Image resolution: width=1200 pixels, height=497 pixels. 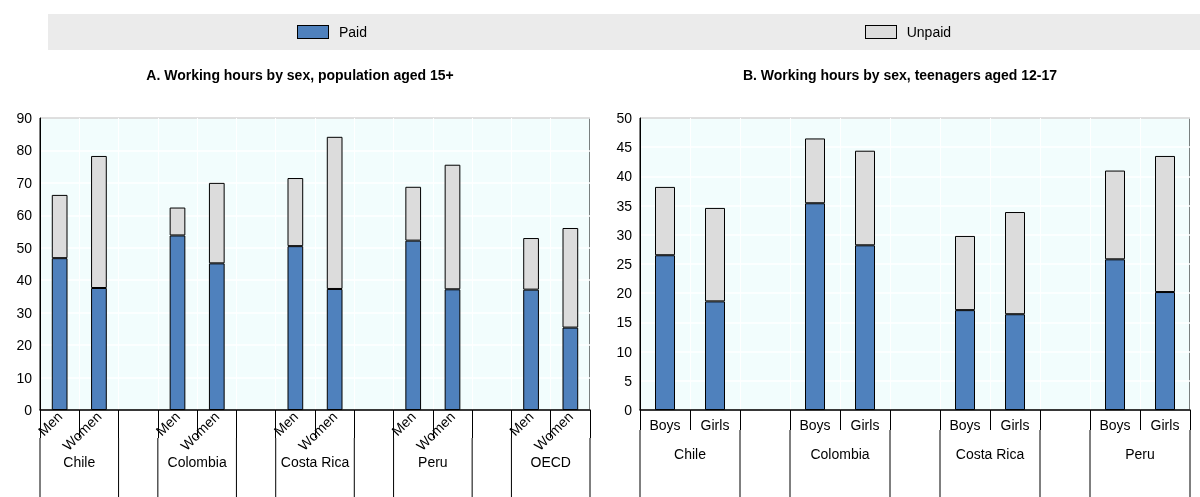 What do you see at coordinates (900, 75) in the screenshot?
I see `chart-title: B. Working hours by sex, teenagers aged 12-17` at bounding box center [900, 75].